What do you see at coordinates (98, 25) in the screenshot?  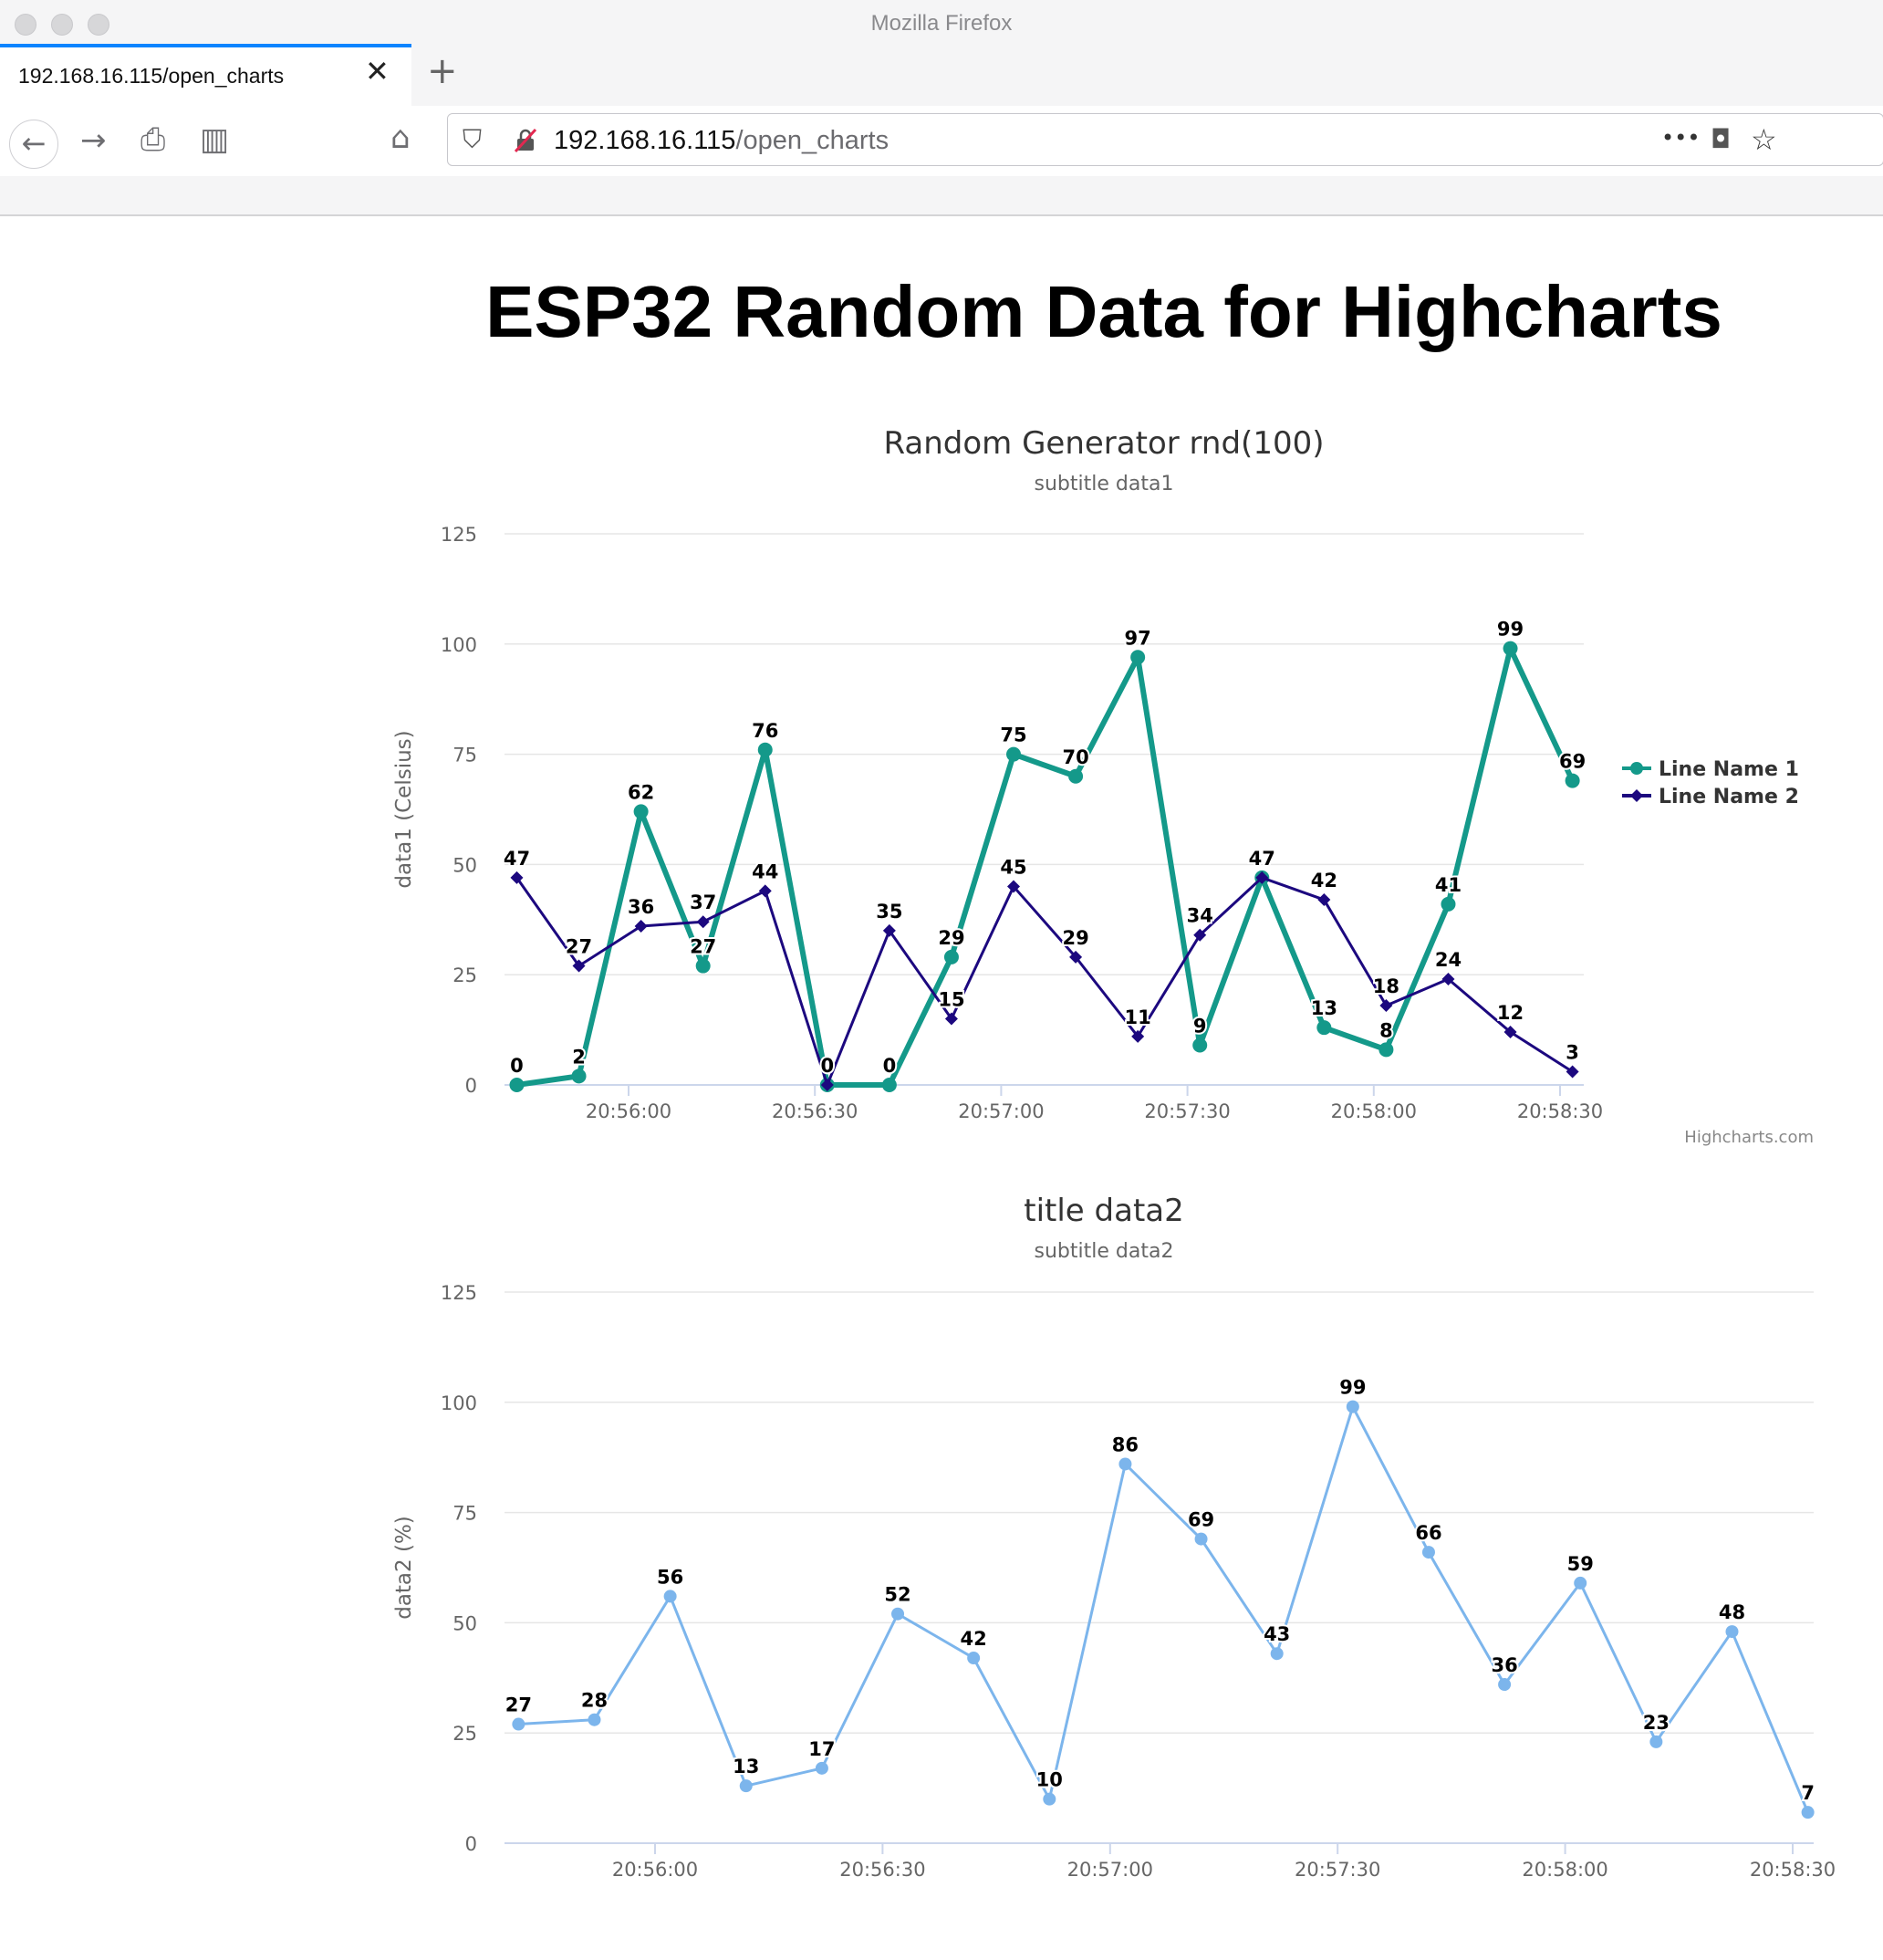 I see `zoom-window-button` at bounding box center [98, 25].